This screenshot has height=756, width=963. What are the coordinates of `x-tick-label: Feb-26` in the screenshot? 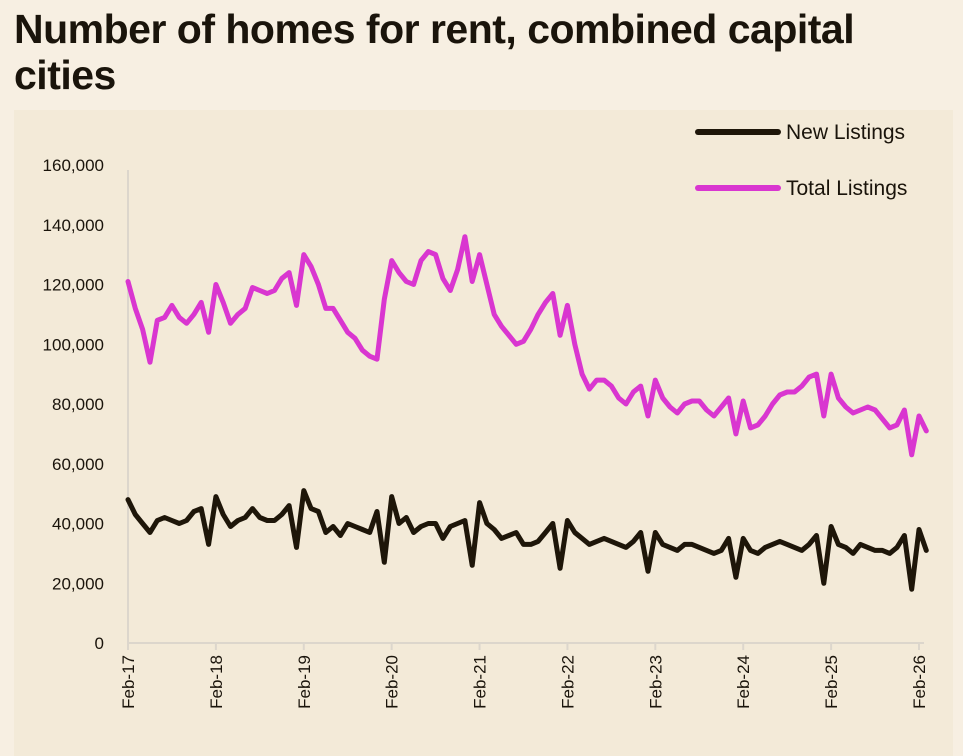 It's located at (919, 682).